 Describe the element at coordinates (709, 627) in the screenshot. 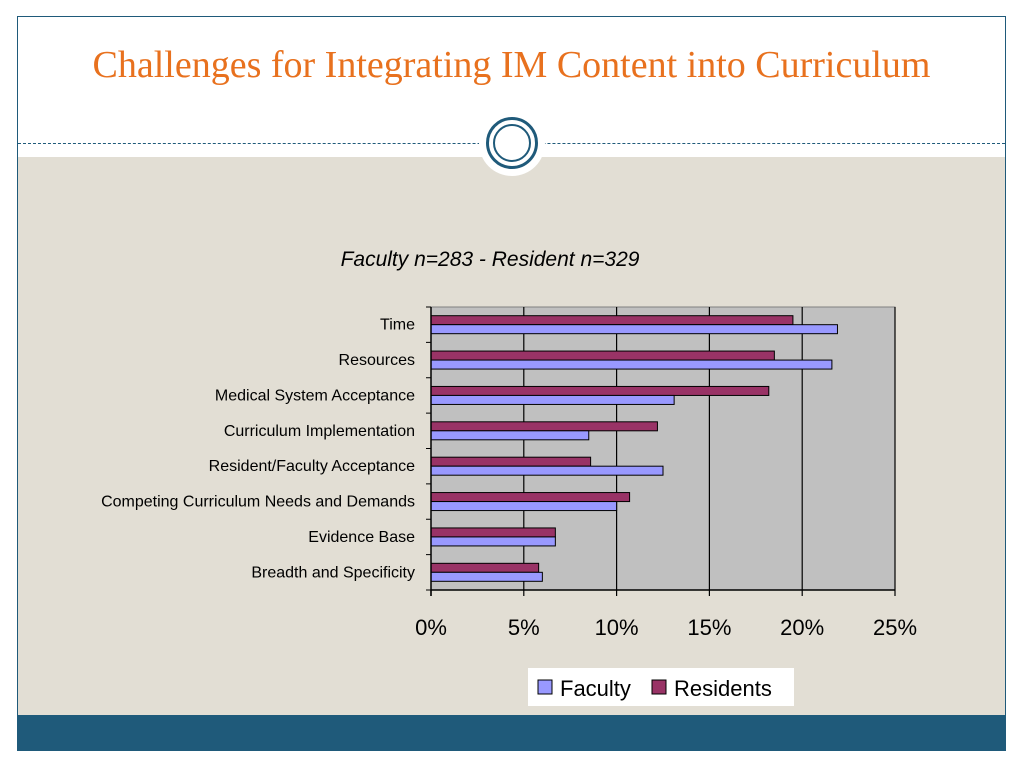

I see `x-tick-label: 15%` at that location.